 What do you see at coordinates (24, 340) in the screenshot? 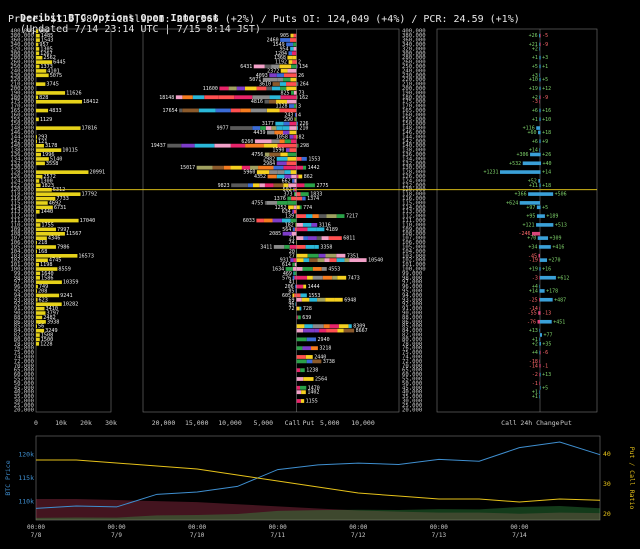
I see `strike-label: 80,000` at bounding box center [24, 340].